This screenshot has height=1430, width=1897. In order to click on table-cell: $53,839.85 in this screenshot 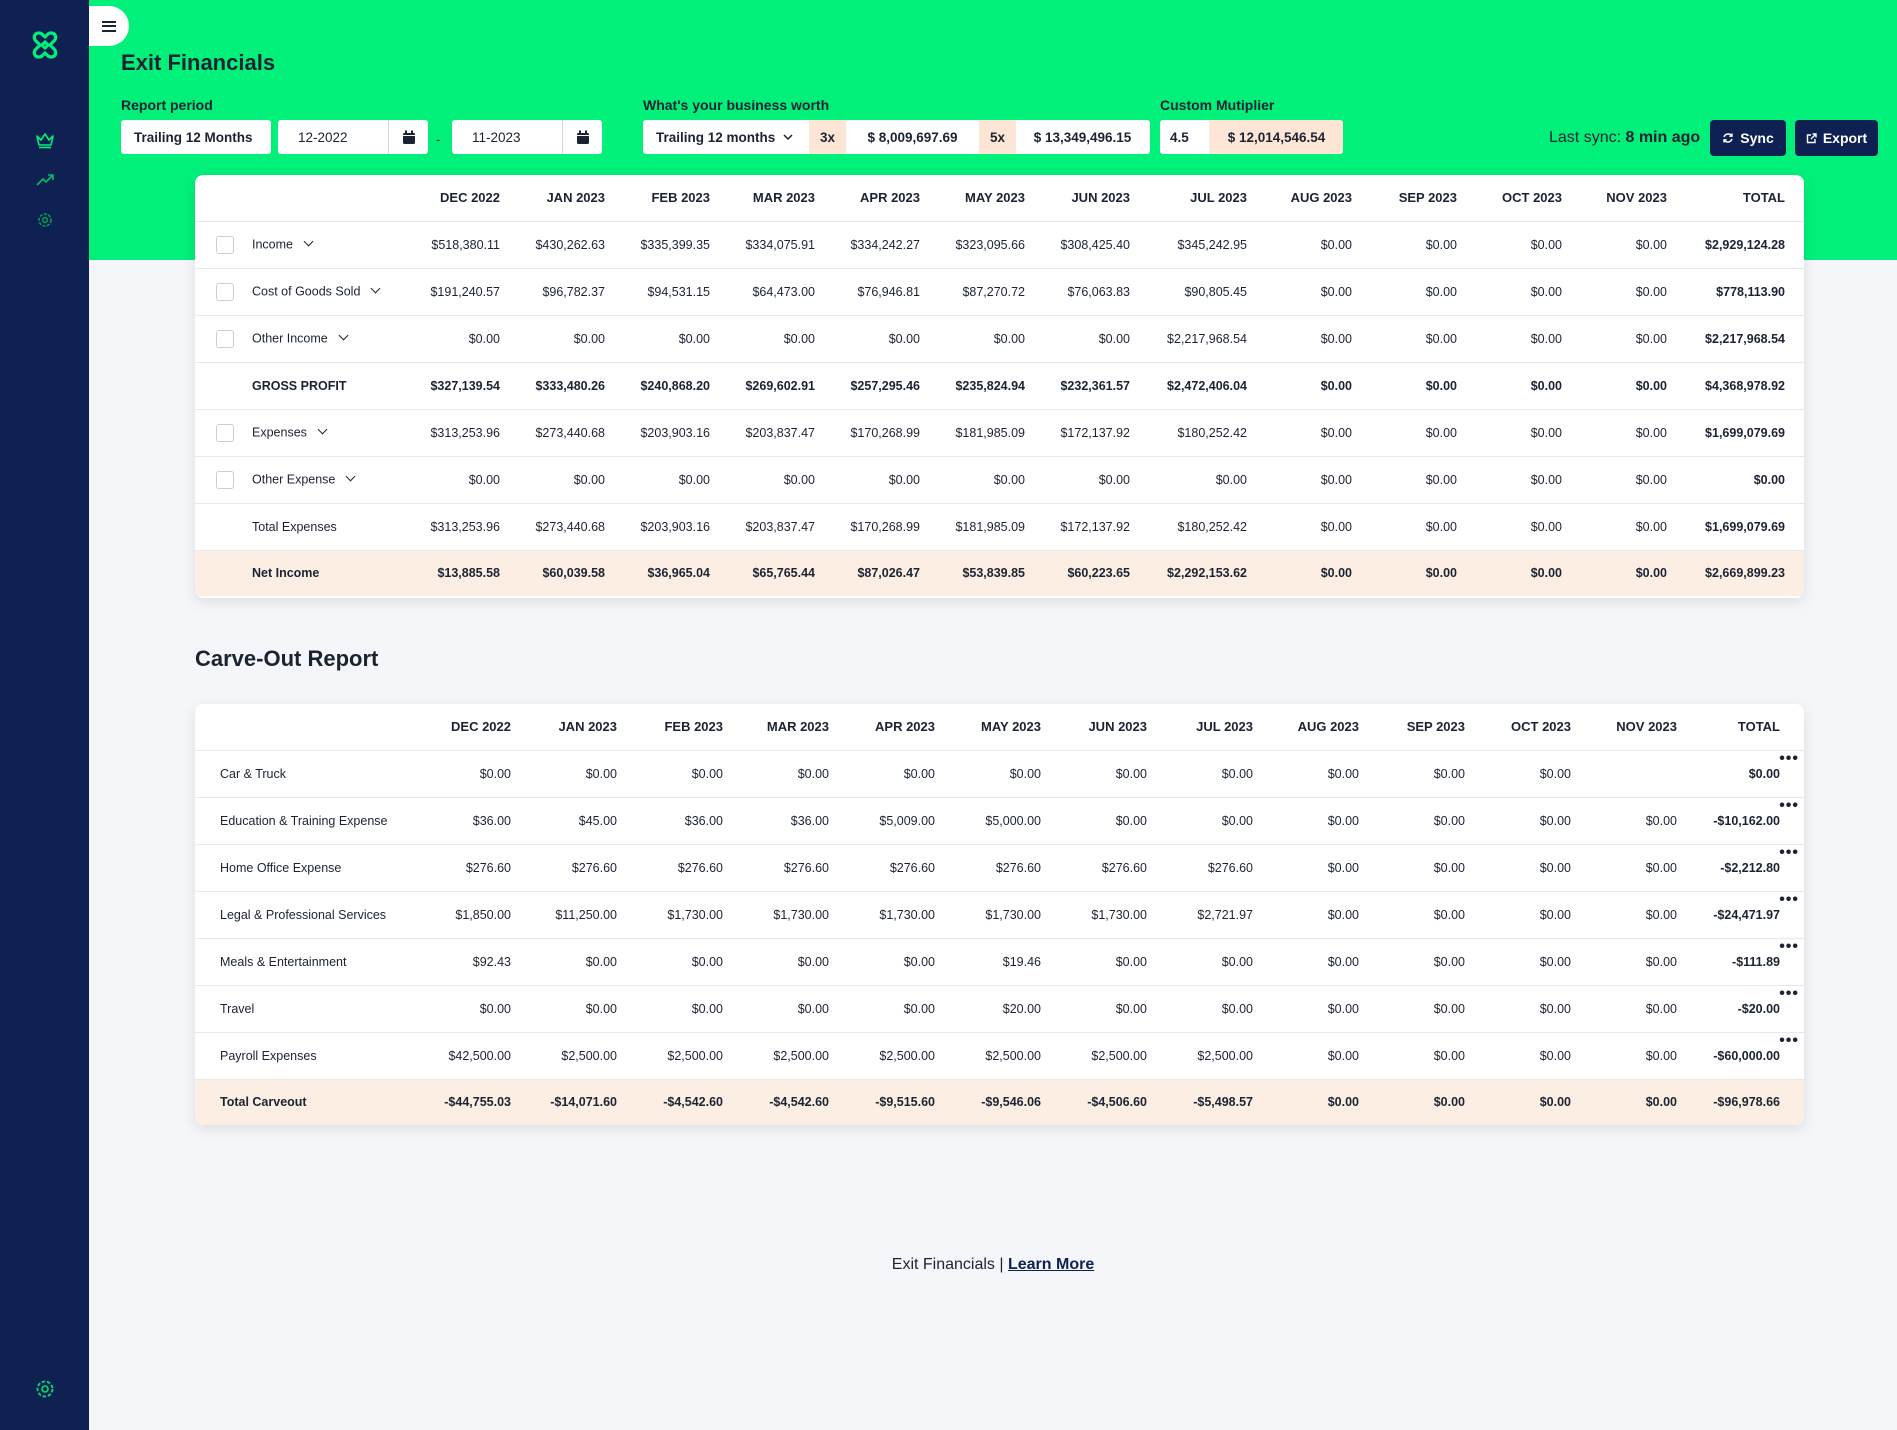, I will do `click(972, 573)`.